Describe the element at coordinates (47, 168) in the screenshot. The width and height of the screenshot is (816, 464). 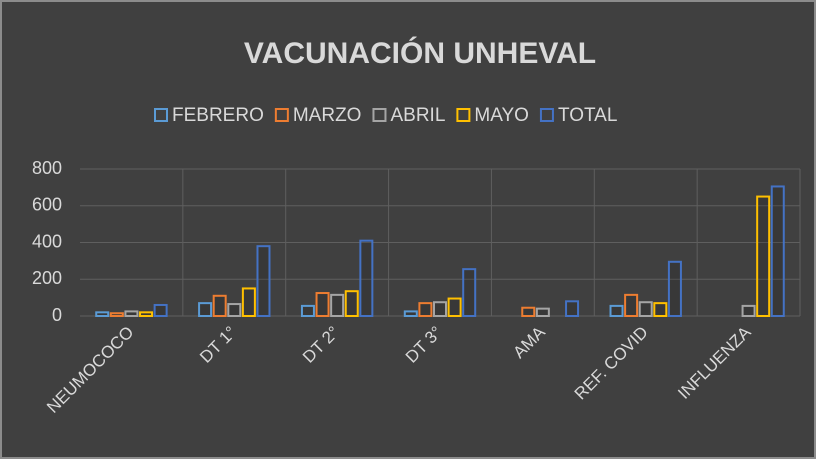
I see `y-tick-label: 800` at that location.